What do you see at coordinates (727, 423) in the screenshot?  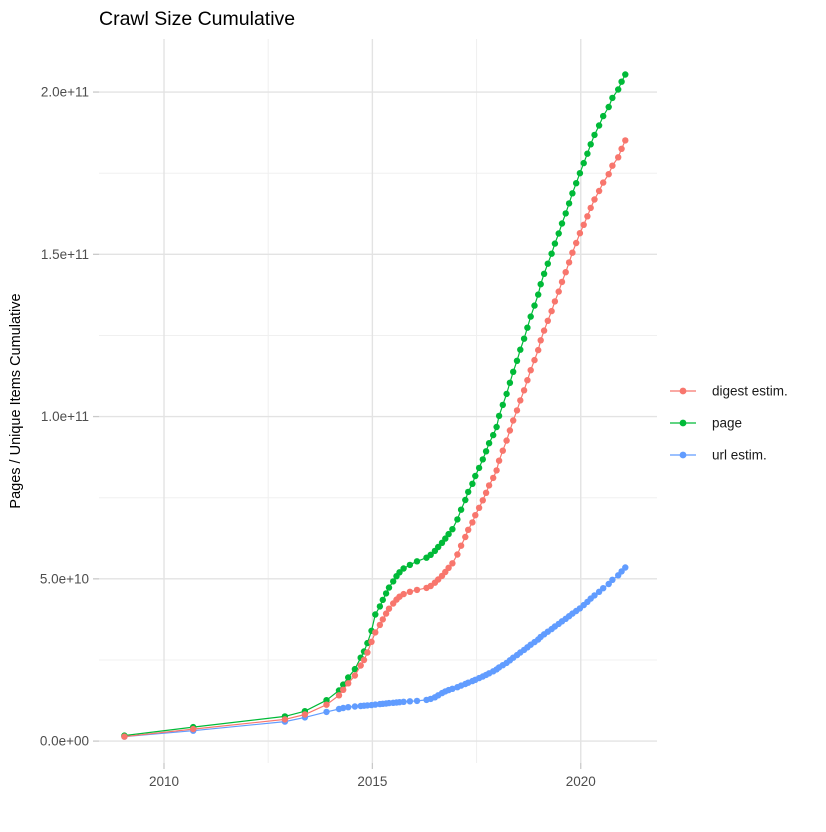 I see `legend-label-page: page` at bounding box center [727, 423].